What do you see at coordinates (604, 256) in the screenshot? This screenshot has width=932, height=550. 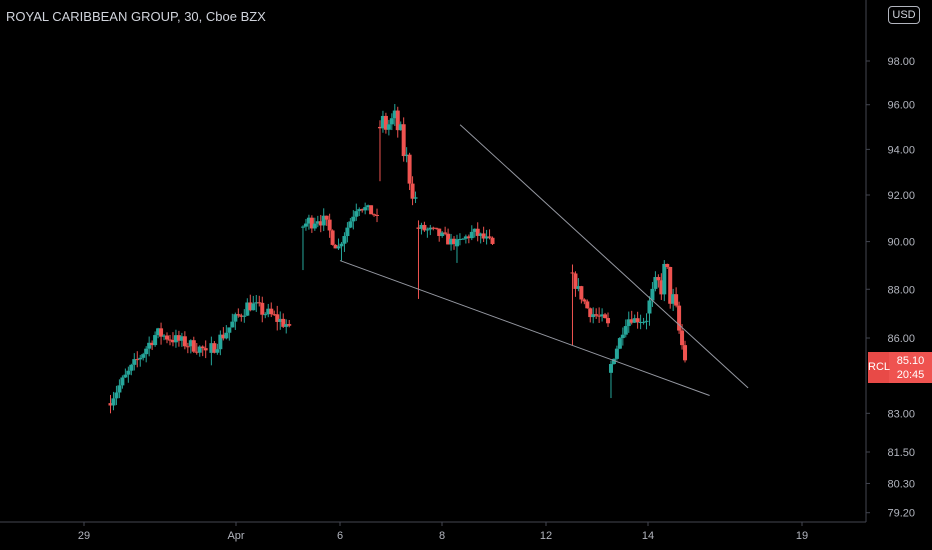 I see `trendline-upper` at bounding box center [604, 256].